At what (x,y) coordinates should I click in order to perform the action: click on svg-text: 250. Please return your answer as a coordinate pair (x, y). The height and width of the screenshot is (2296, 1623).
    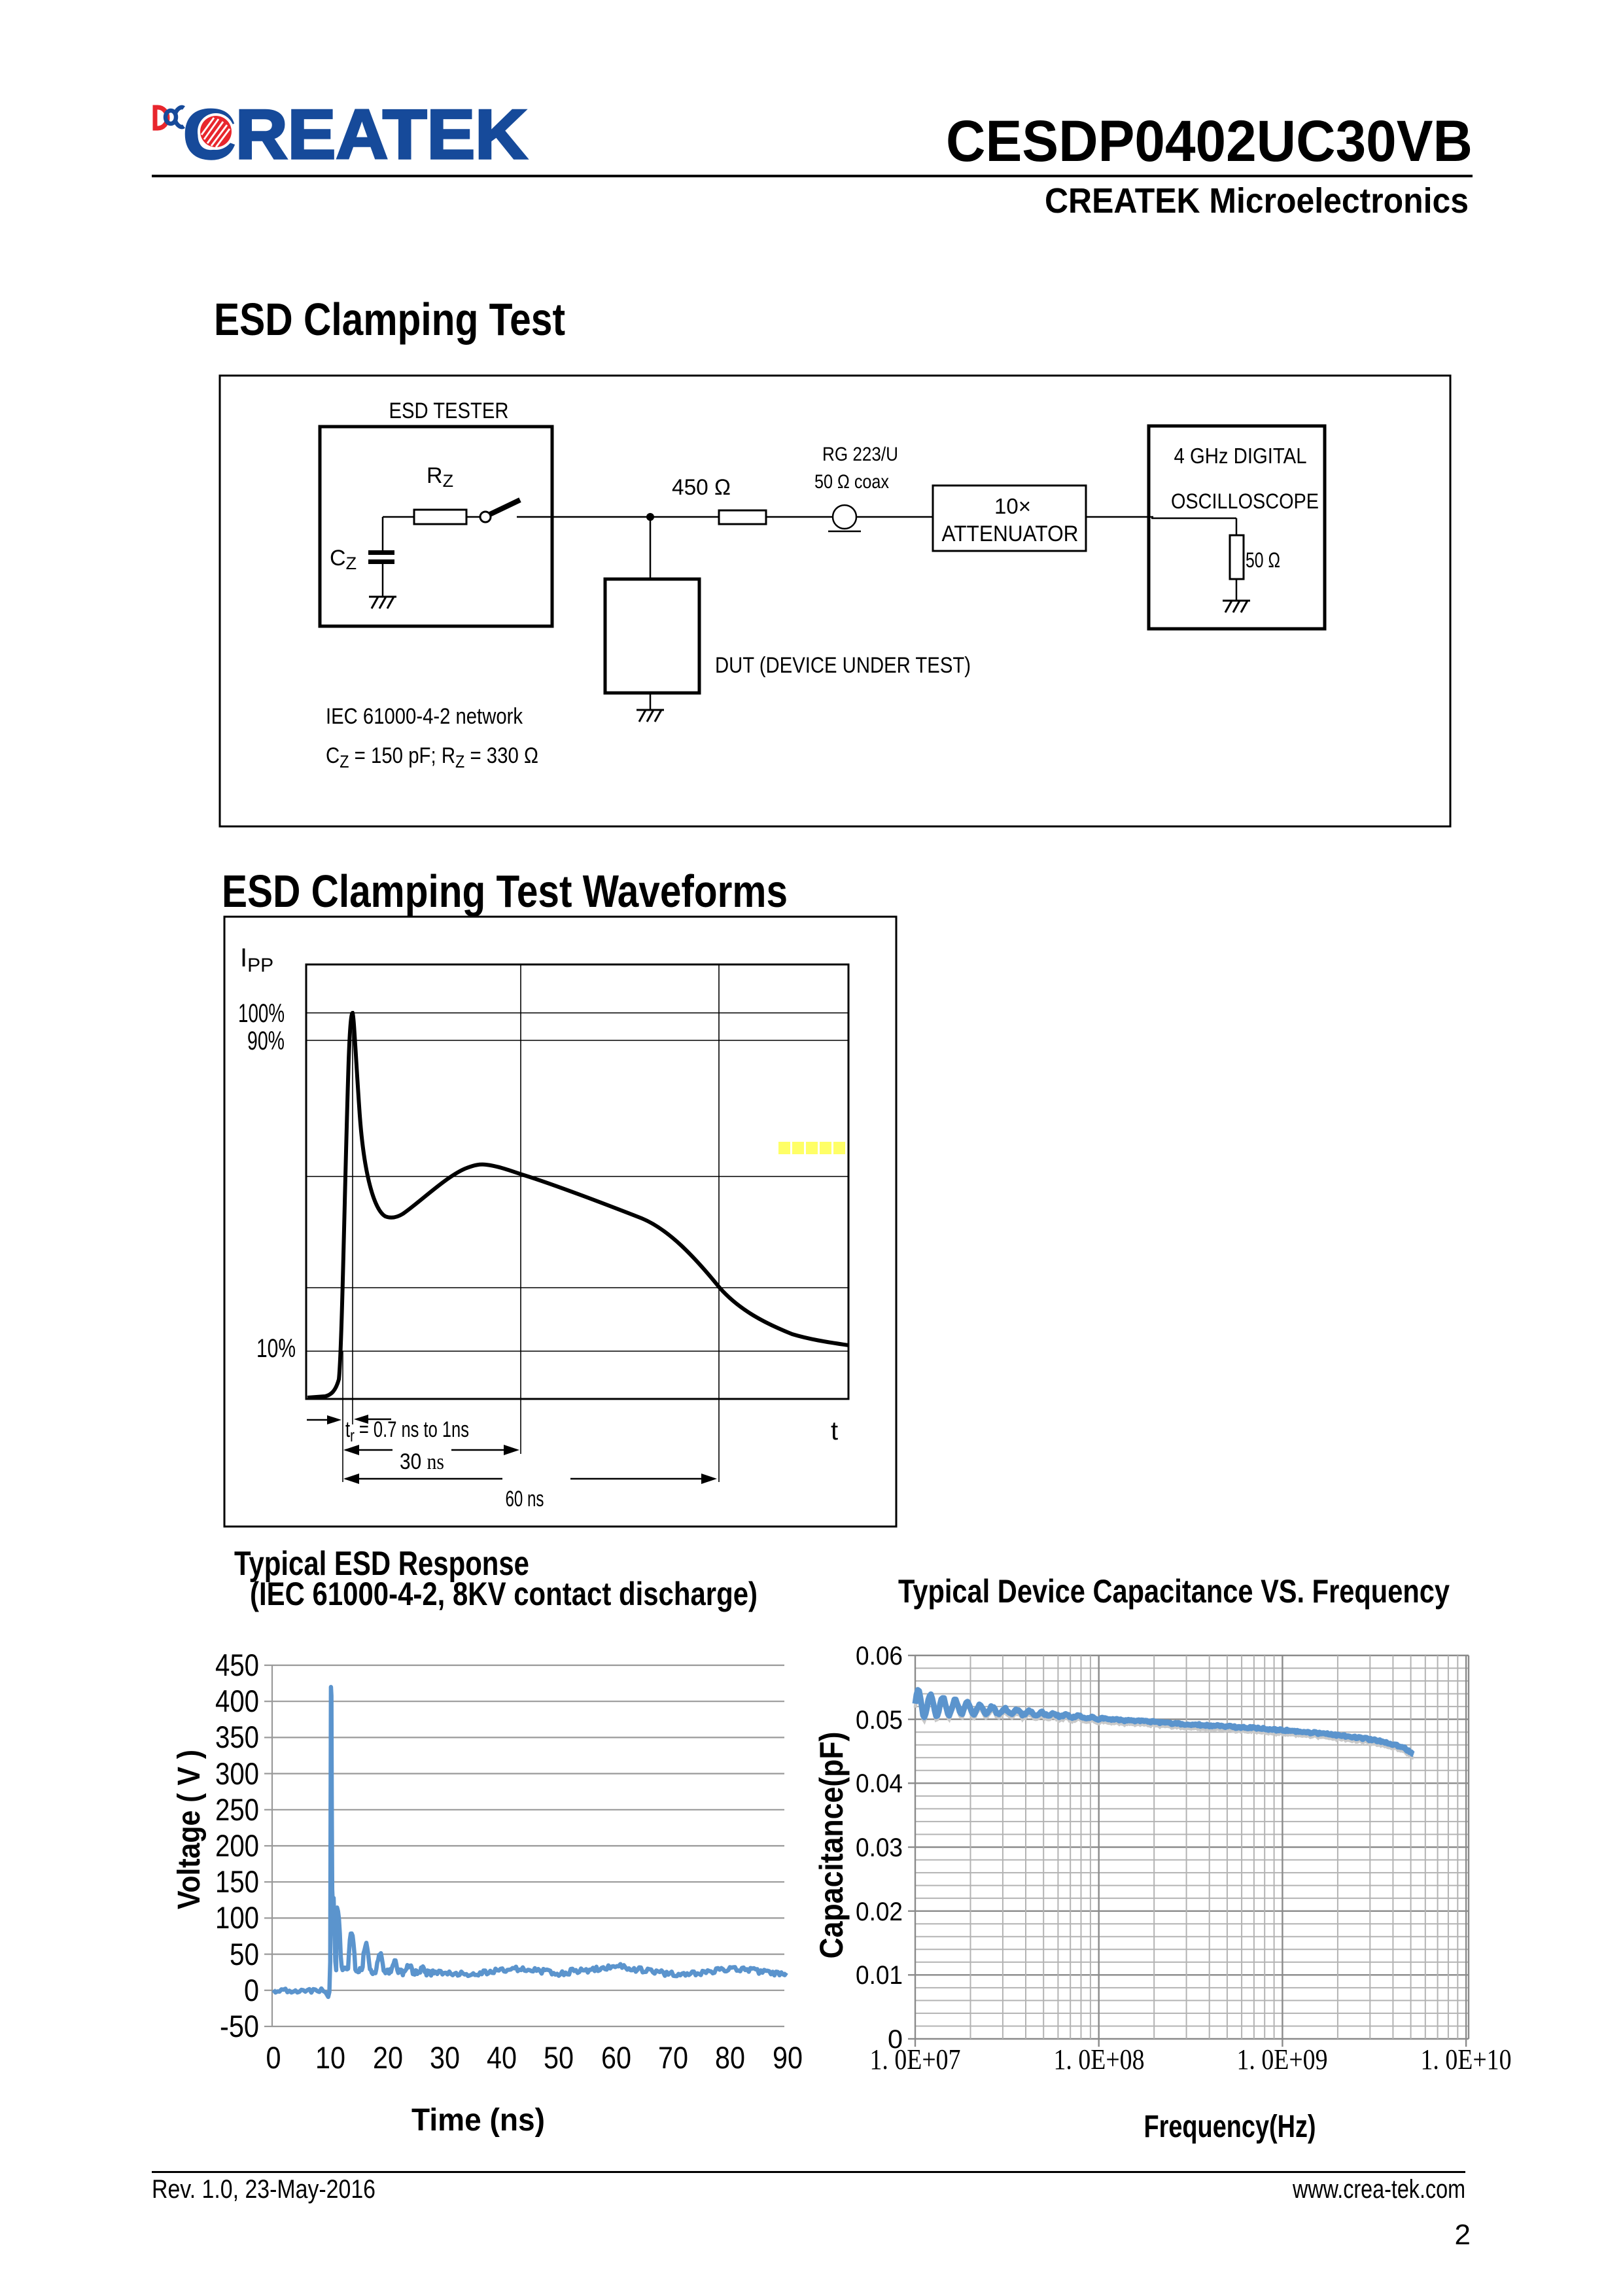
    Looking at the image, I should click on (237, 1809).